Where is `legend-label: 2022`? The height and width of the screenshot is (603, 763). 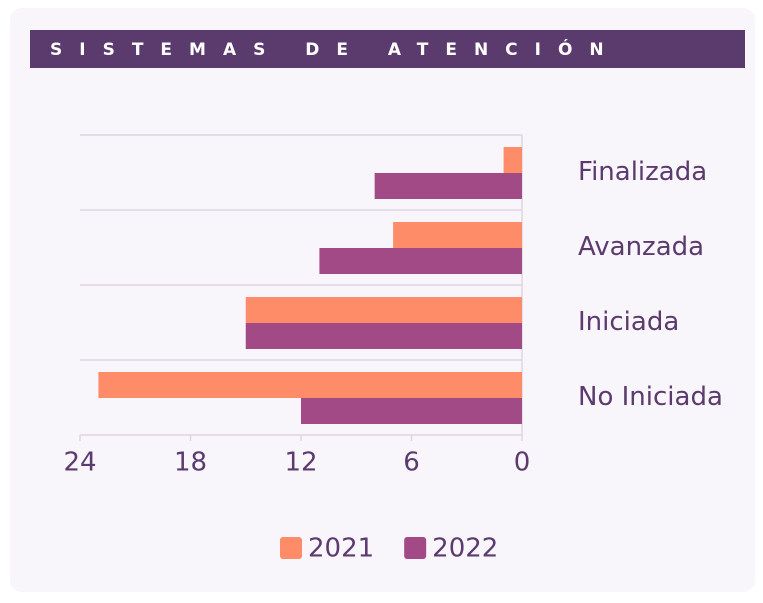
legend-label: 2022 is located at coordinates (465, 549).